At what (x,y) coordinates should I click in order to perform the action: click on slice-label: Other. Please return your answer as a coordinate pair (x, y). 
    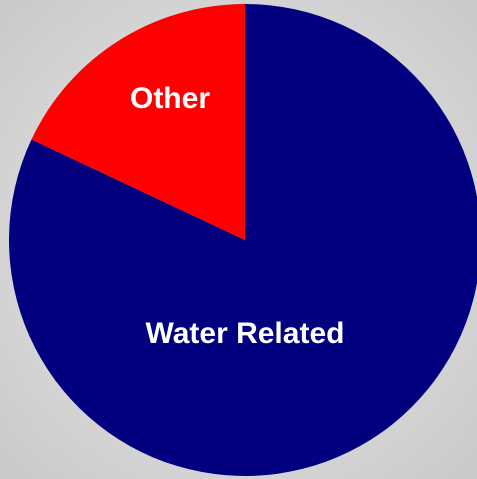
    Looking at the image, I should click on (170, 98).